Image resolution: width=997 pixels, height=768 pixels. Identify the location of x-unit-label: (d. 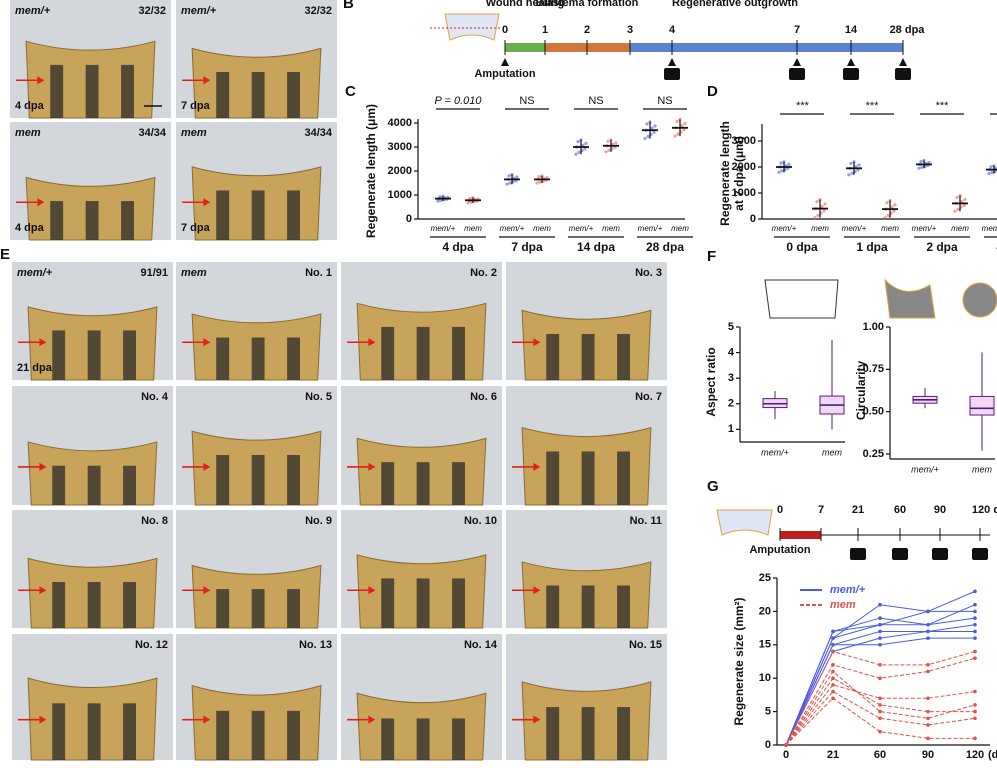
(992, 755).